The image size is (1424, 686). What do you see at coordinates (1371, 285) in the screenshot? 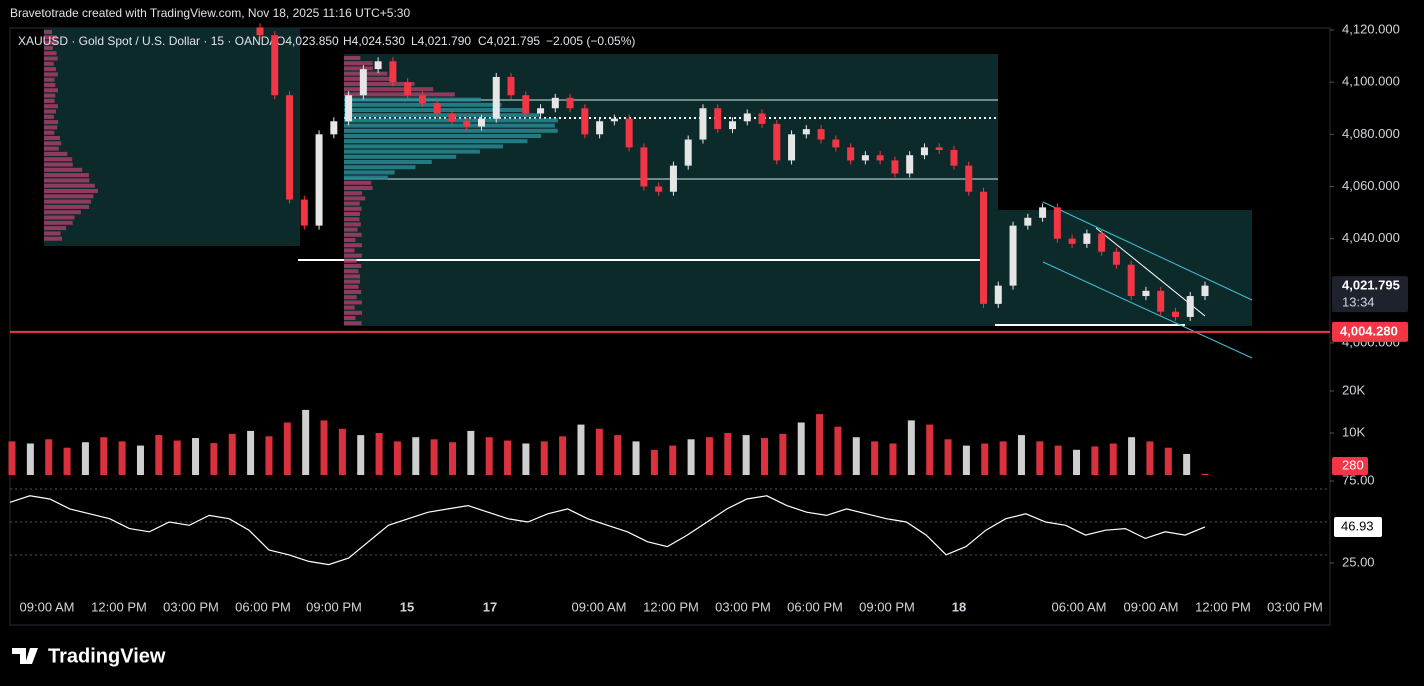
I see `last-price-label: 4,021.795` at bounding box center [1371, 285].